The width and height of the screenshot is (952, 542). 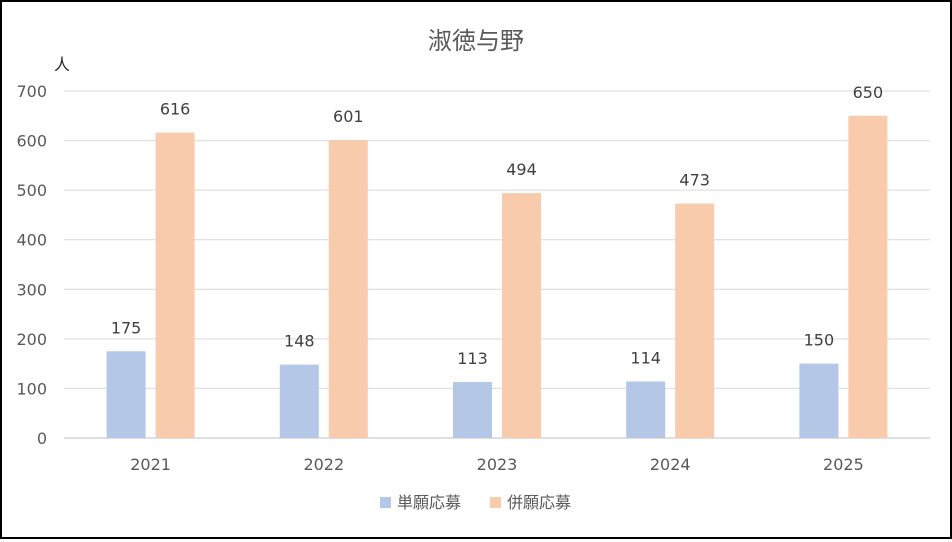 I want to click on data-label: 175, so click(x=126, y=327).